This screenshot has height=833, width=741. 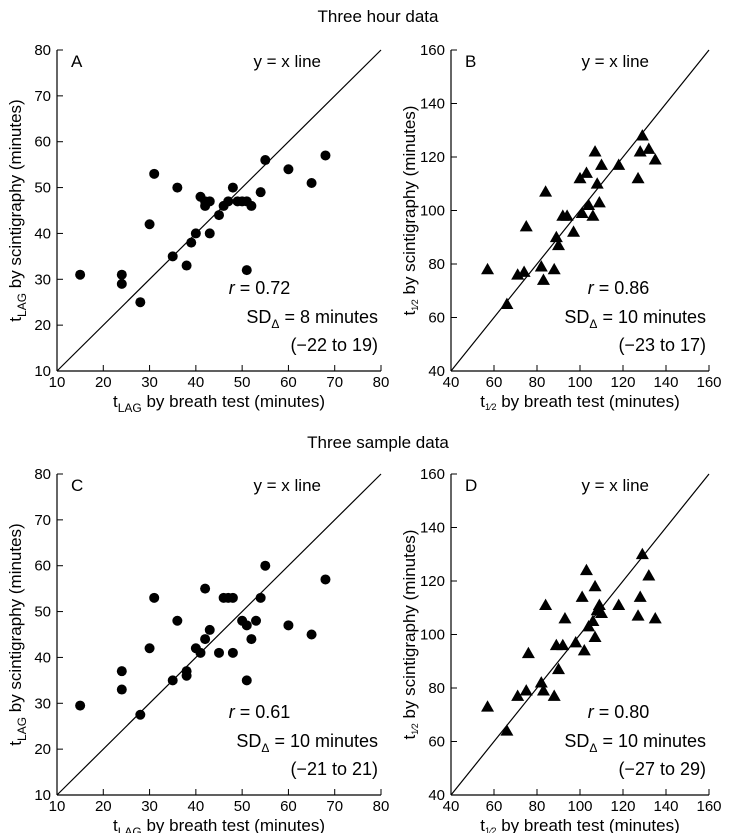 I want to click on x-tick-label: 160, so click(x=708, y=806).